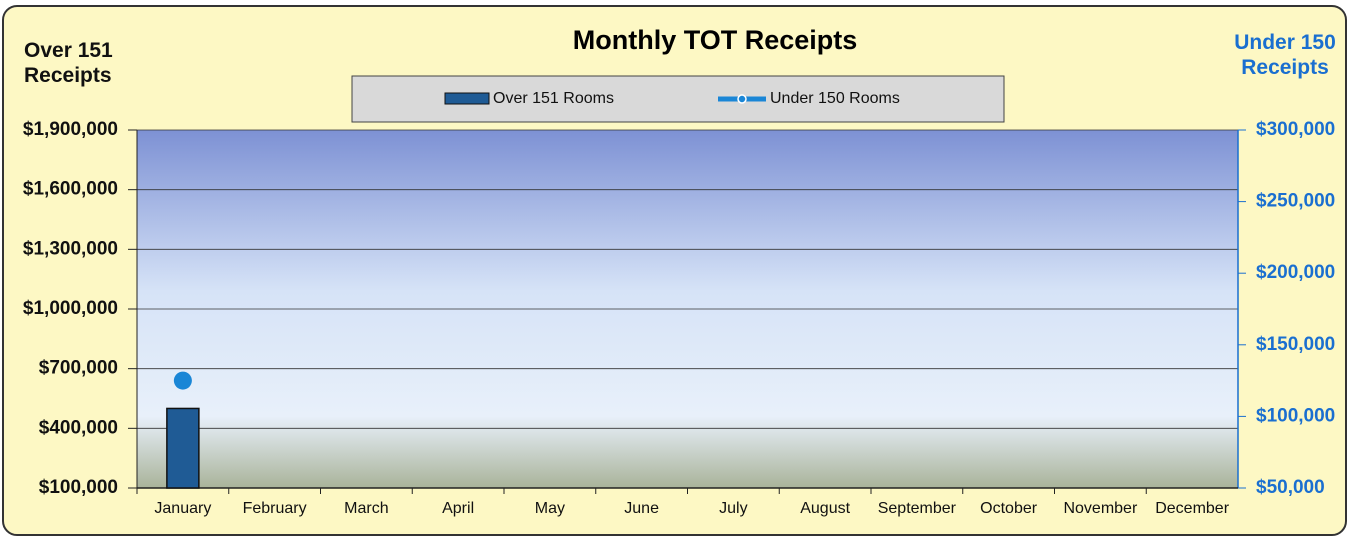 The width and height of the screenshot is (1350, 539). What do you see at coordinates (70, 248) in the screenshot?
I see `y-tick-label: $1,300,000` at bounding box center [70, 248].